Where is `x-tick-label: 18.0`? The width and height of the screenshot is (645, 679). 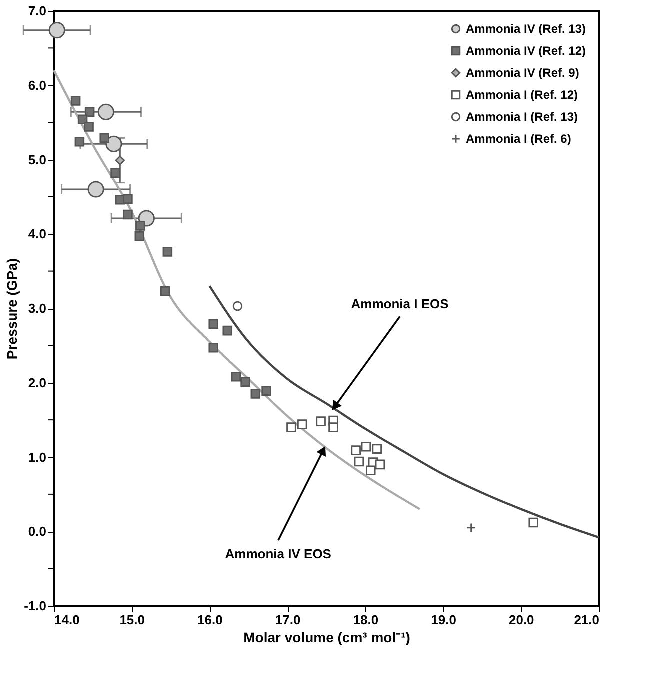
x-tick-label: 18.0 is located at coordinates (366, 620).